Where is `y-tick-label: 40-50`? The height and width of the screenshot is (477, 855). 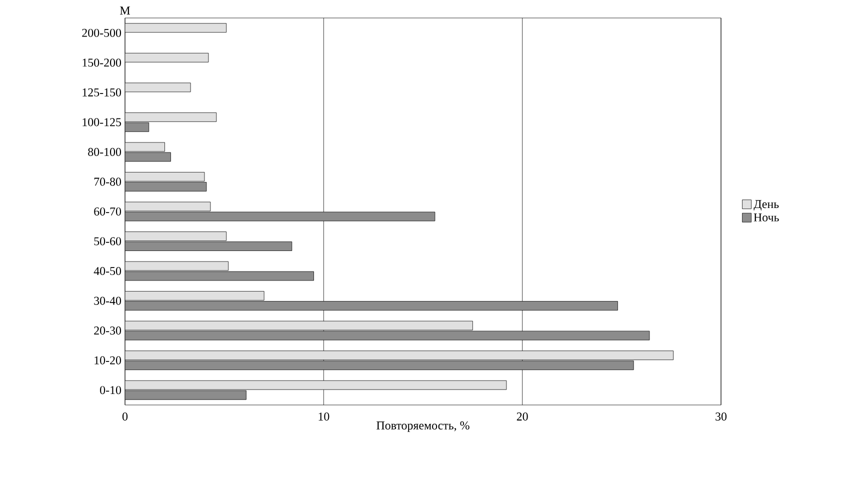 y-tick-label: 40-50 is located at coordinates (108, 271).